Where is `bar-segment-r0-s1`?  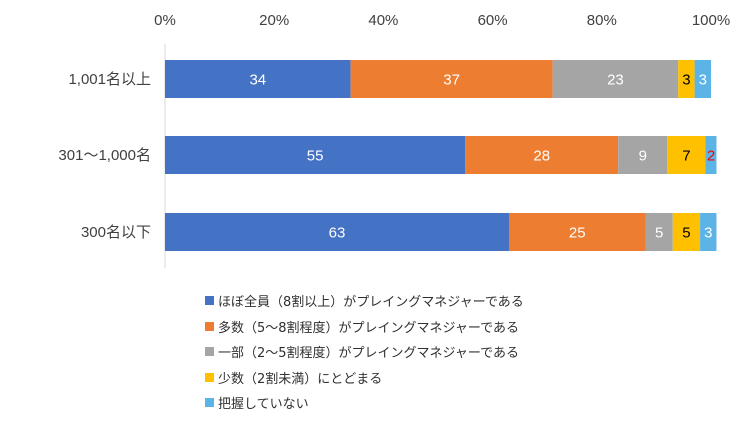
bar-segment-r0-s1 is located at coordinates (451, 79).